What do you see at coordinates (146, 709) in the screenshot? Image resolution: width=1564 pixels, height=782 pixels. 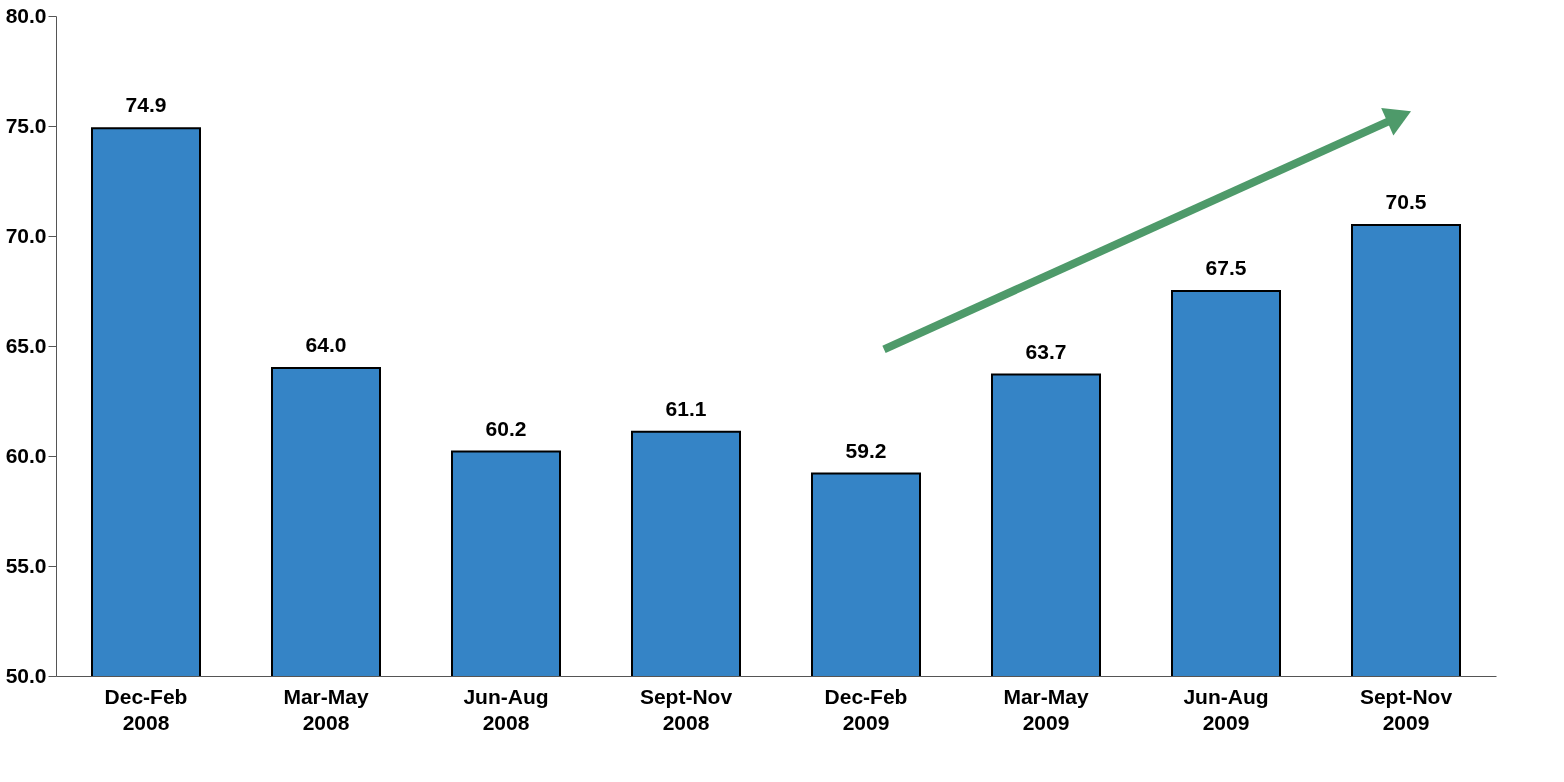 I see `x-tick-label: Dec-Feb 2008` at bounding box center [146, 709].